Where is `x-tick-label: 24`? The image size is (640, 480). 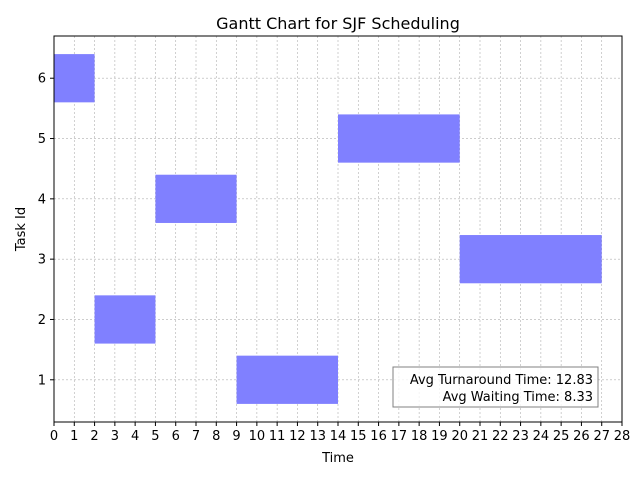 x-tick-label: 24 is located at coordinates (541, 436).